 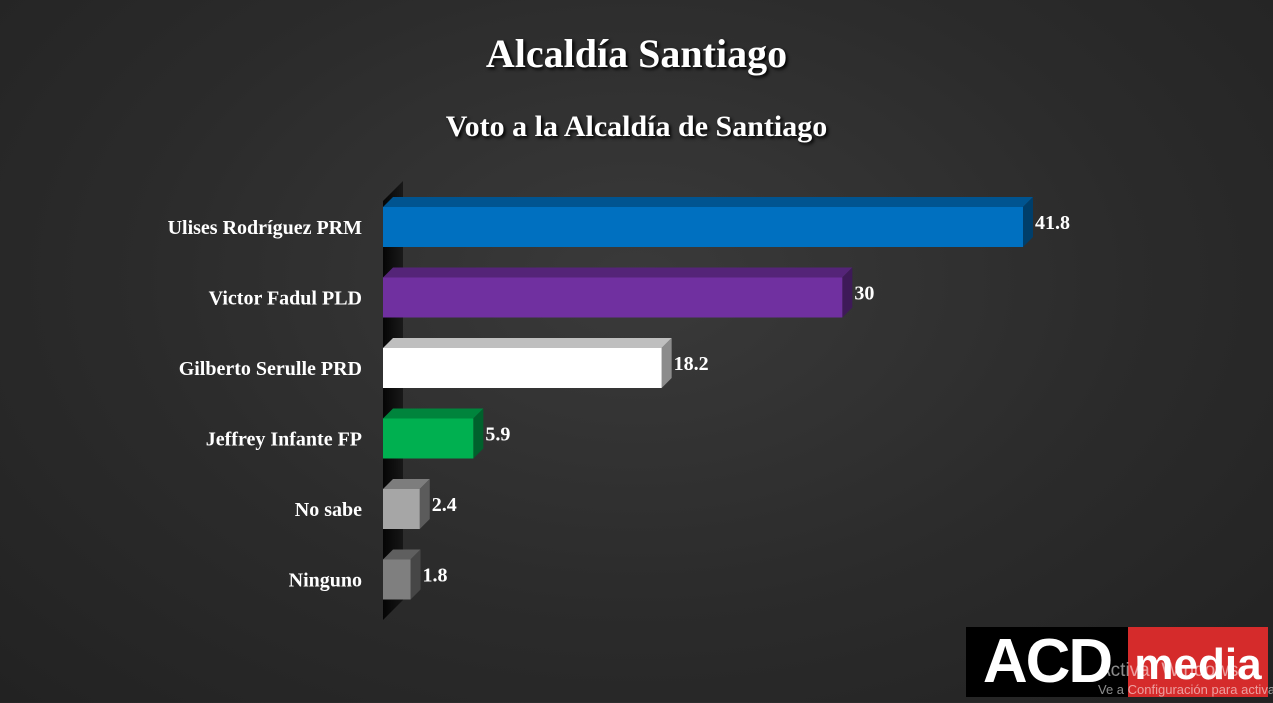 What do you see at coordinates (285, 299) in the screenshot?
I see `category-label: Victor Fadul PLD` at bounding box center [285, 299].